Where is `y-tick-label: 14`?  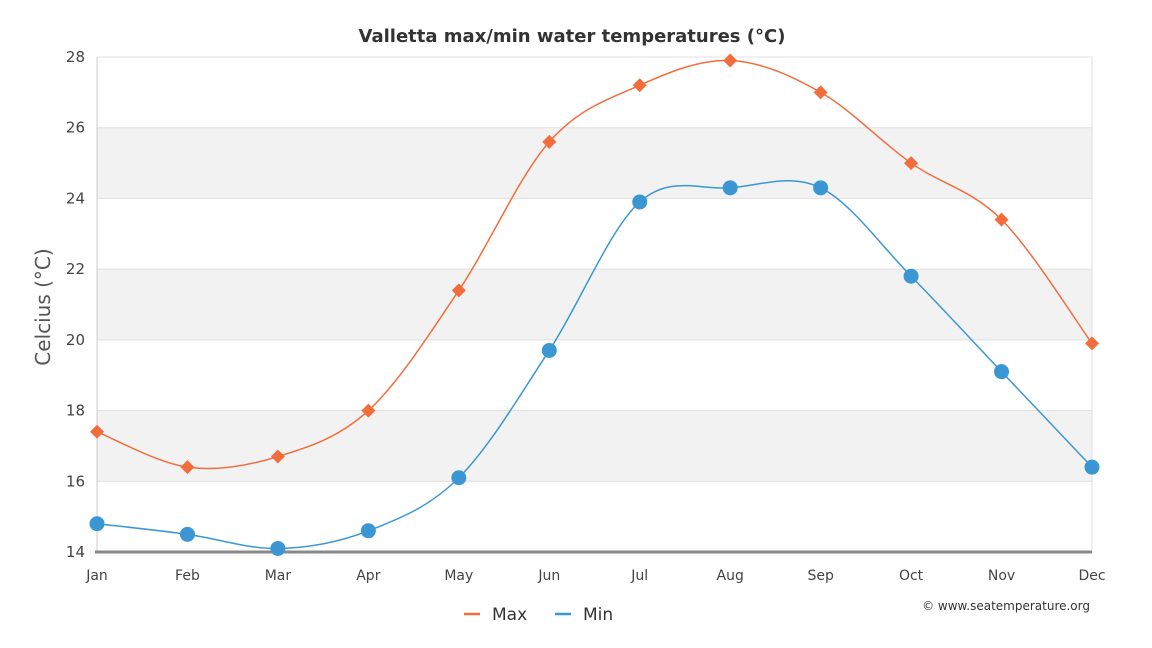
y-tick-label: 14 is located at coordinates (75, 552).